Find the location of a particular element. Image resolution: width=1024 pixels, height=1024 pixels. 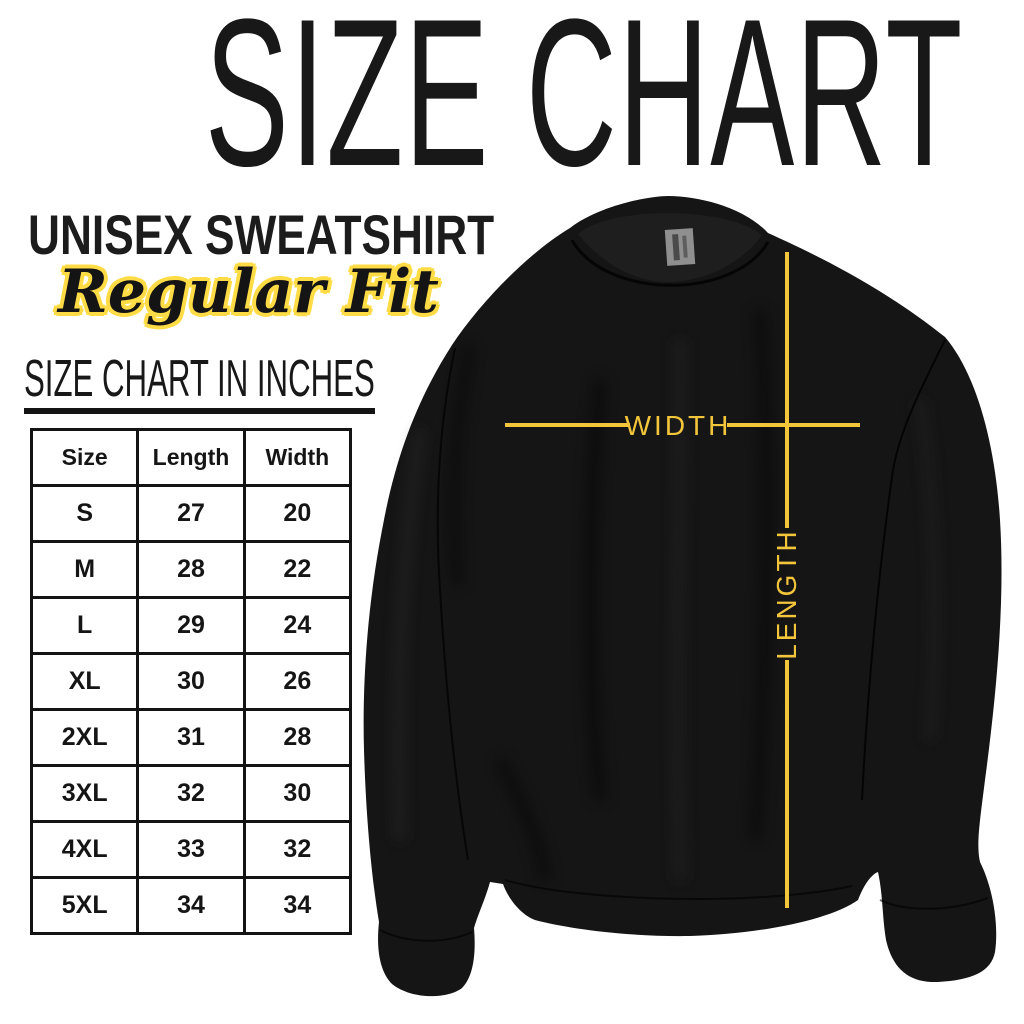

width-cell: 28 is located at coordinates (297, 737).